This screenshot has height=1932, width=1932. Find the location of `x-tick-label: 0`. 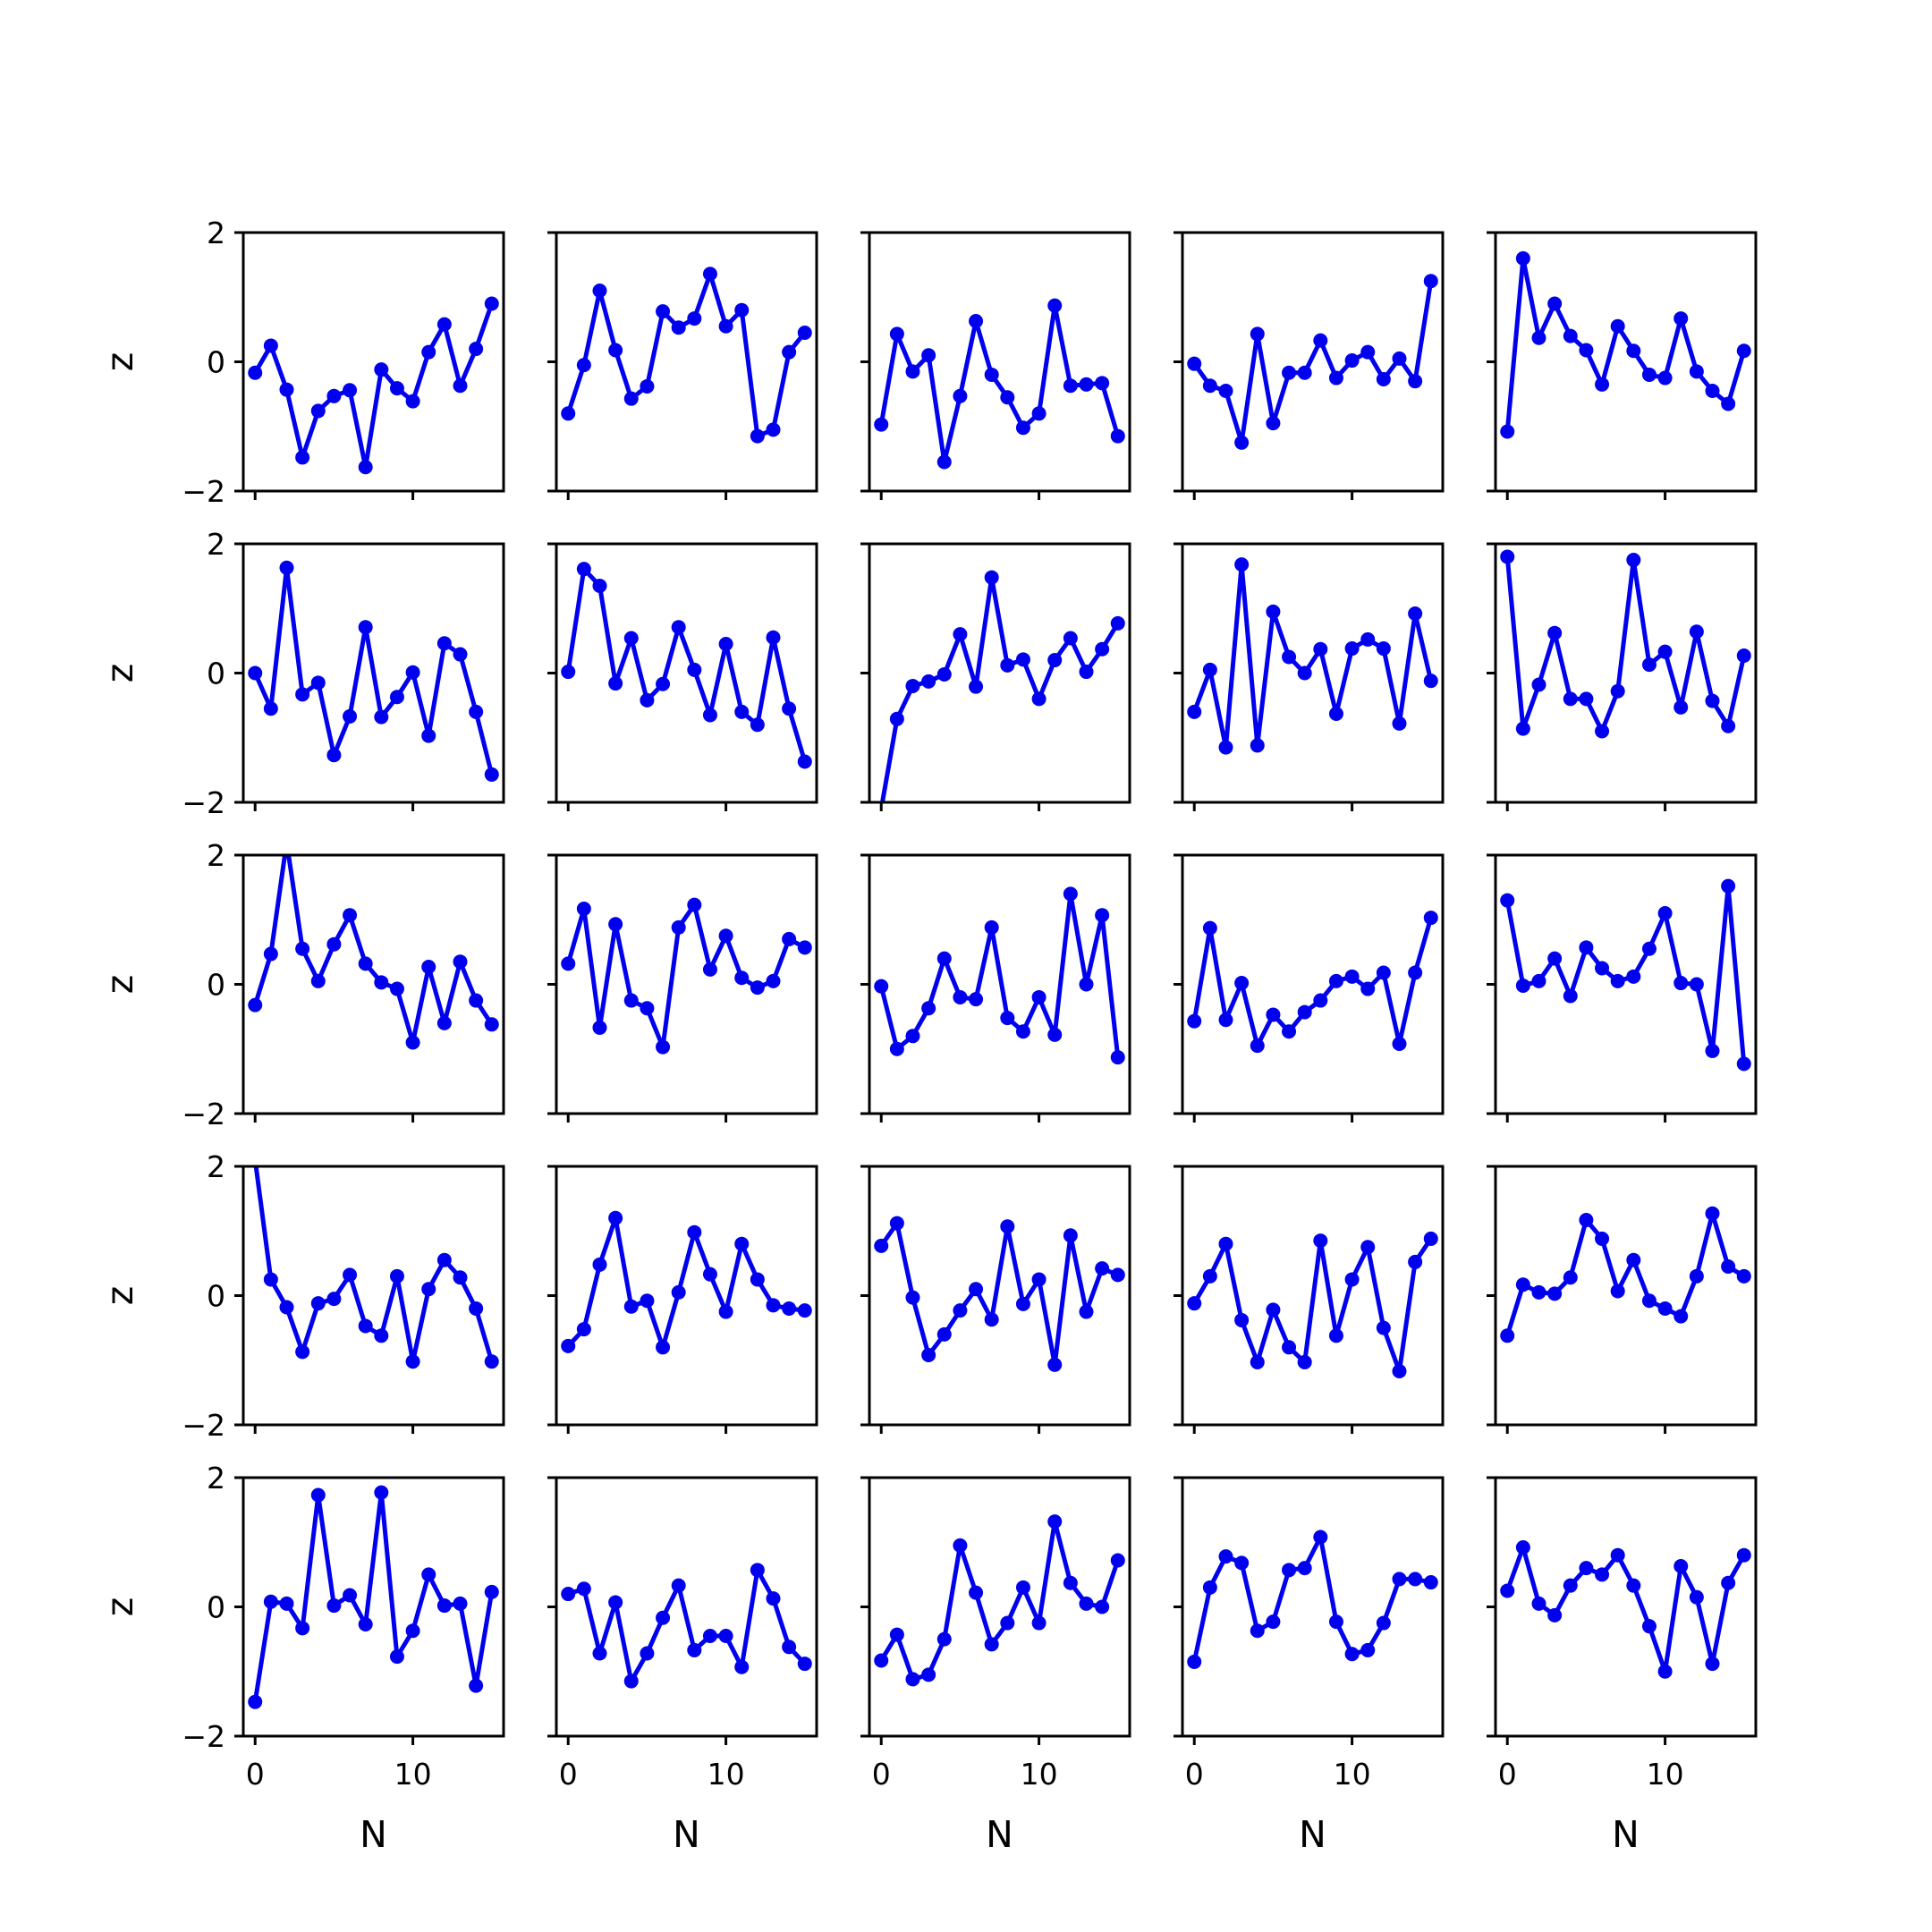

x-tick-label: 0 is located at coordinates (255, 1774).